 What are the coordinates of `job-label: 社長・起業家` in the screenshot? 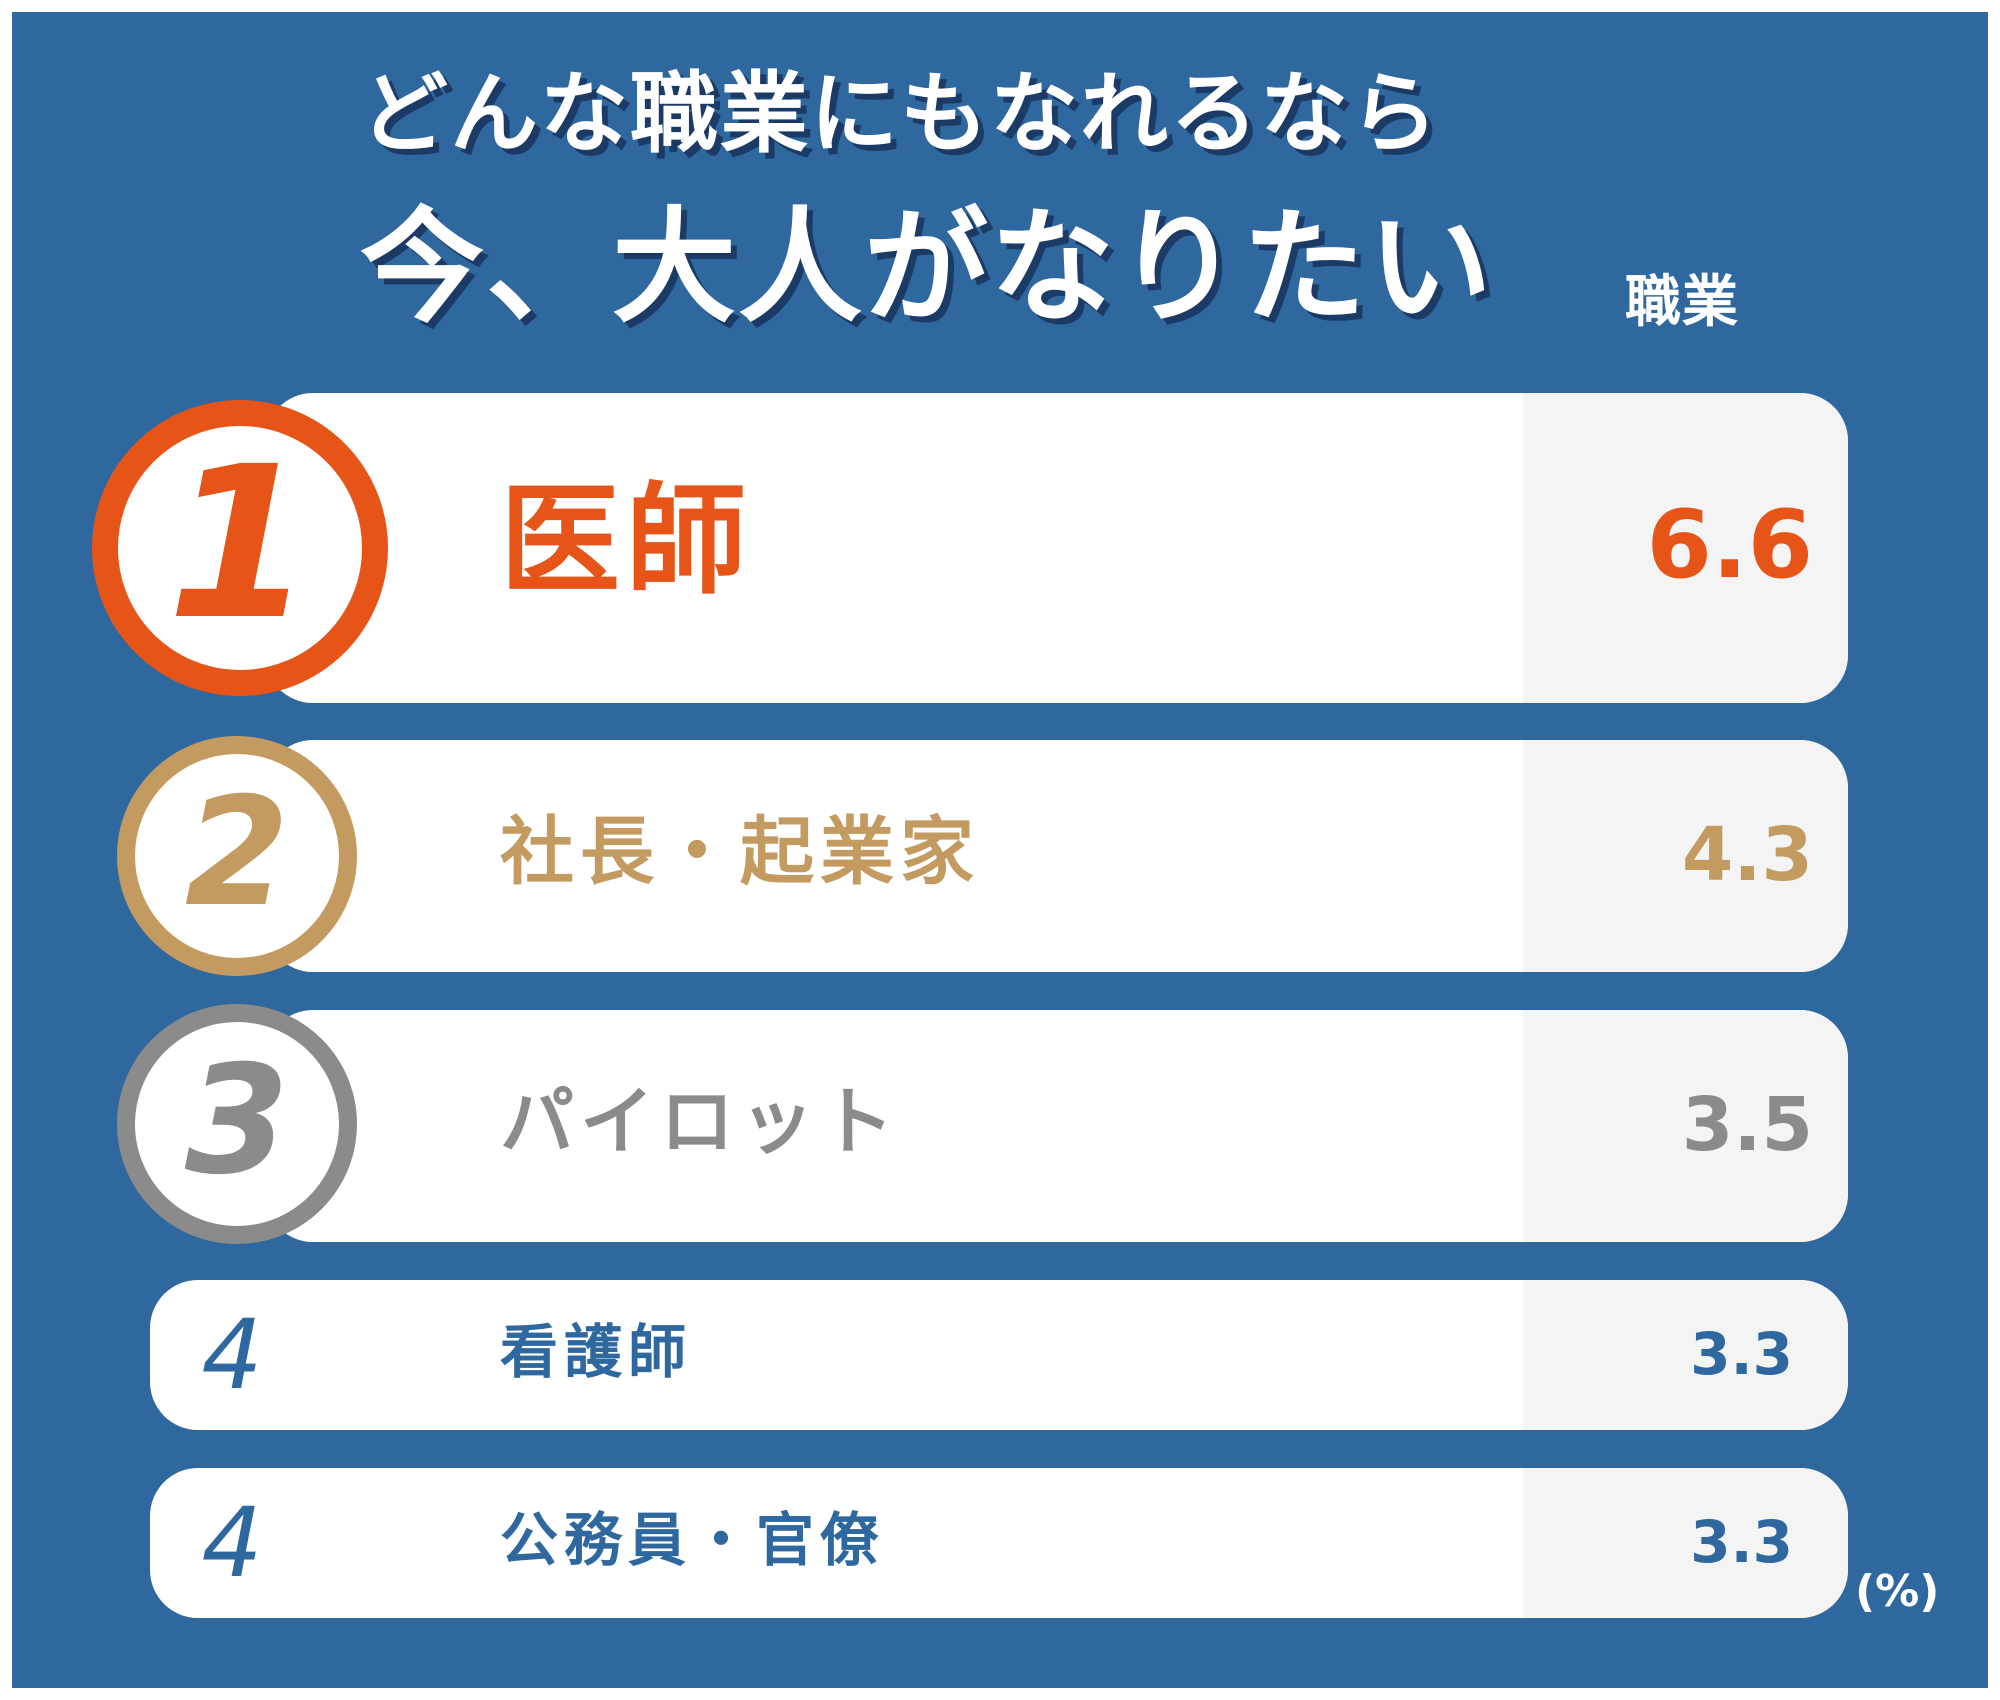 It's located at (740, 852).